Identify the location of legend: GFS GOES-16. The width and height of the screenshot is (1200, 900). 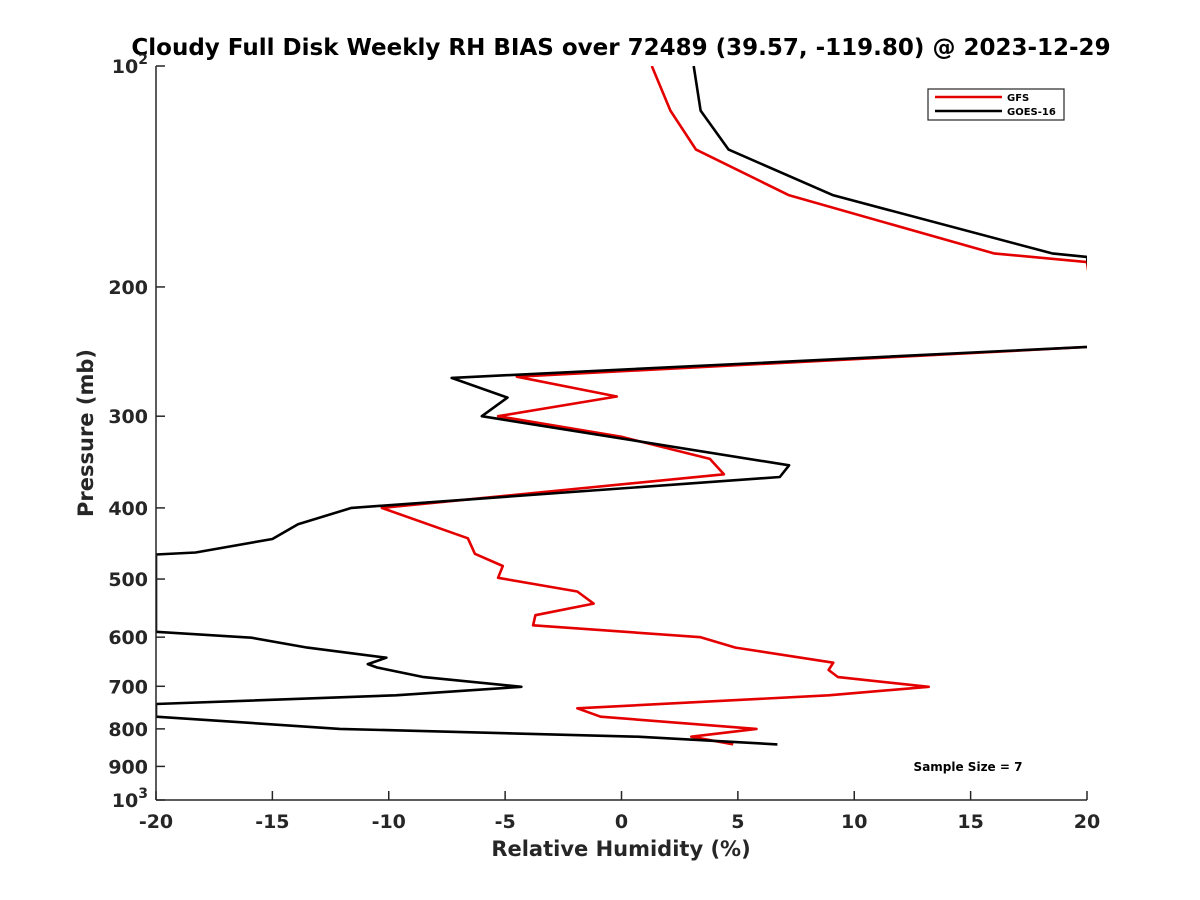
(996, 104).